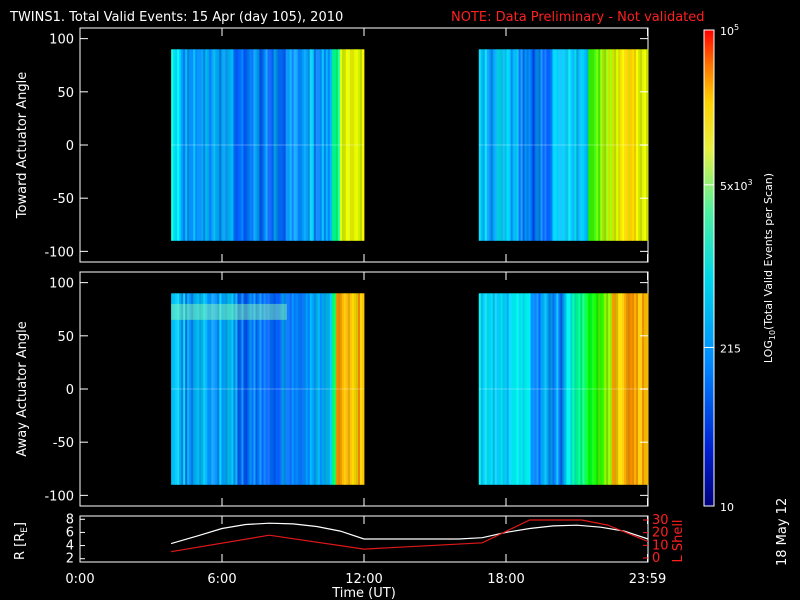  I want to click on orbit-right-axis-label: L Shell, so click(678, 540).